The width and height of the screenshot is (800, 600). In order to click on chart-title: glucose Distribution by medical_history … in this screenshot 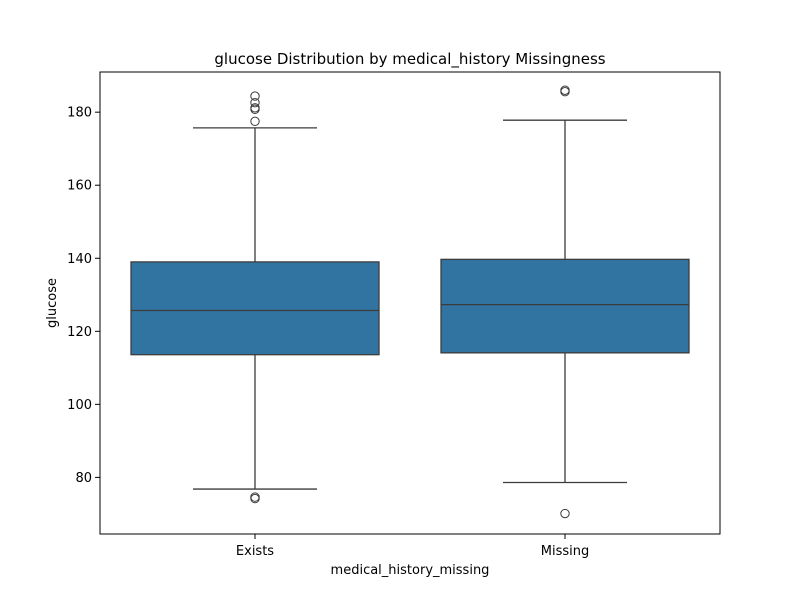, I will do `click(409, 59)`.